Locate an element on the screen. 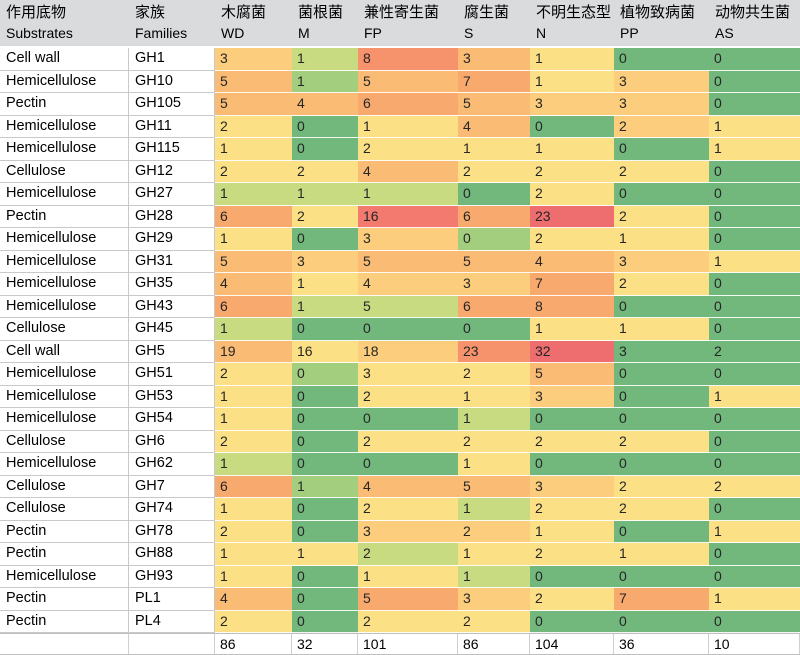  value-cell-gh74-fp: 2 is located at coordinates (408, 509).